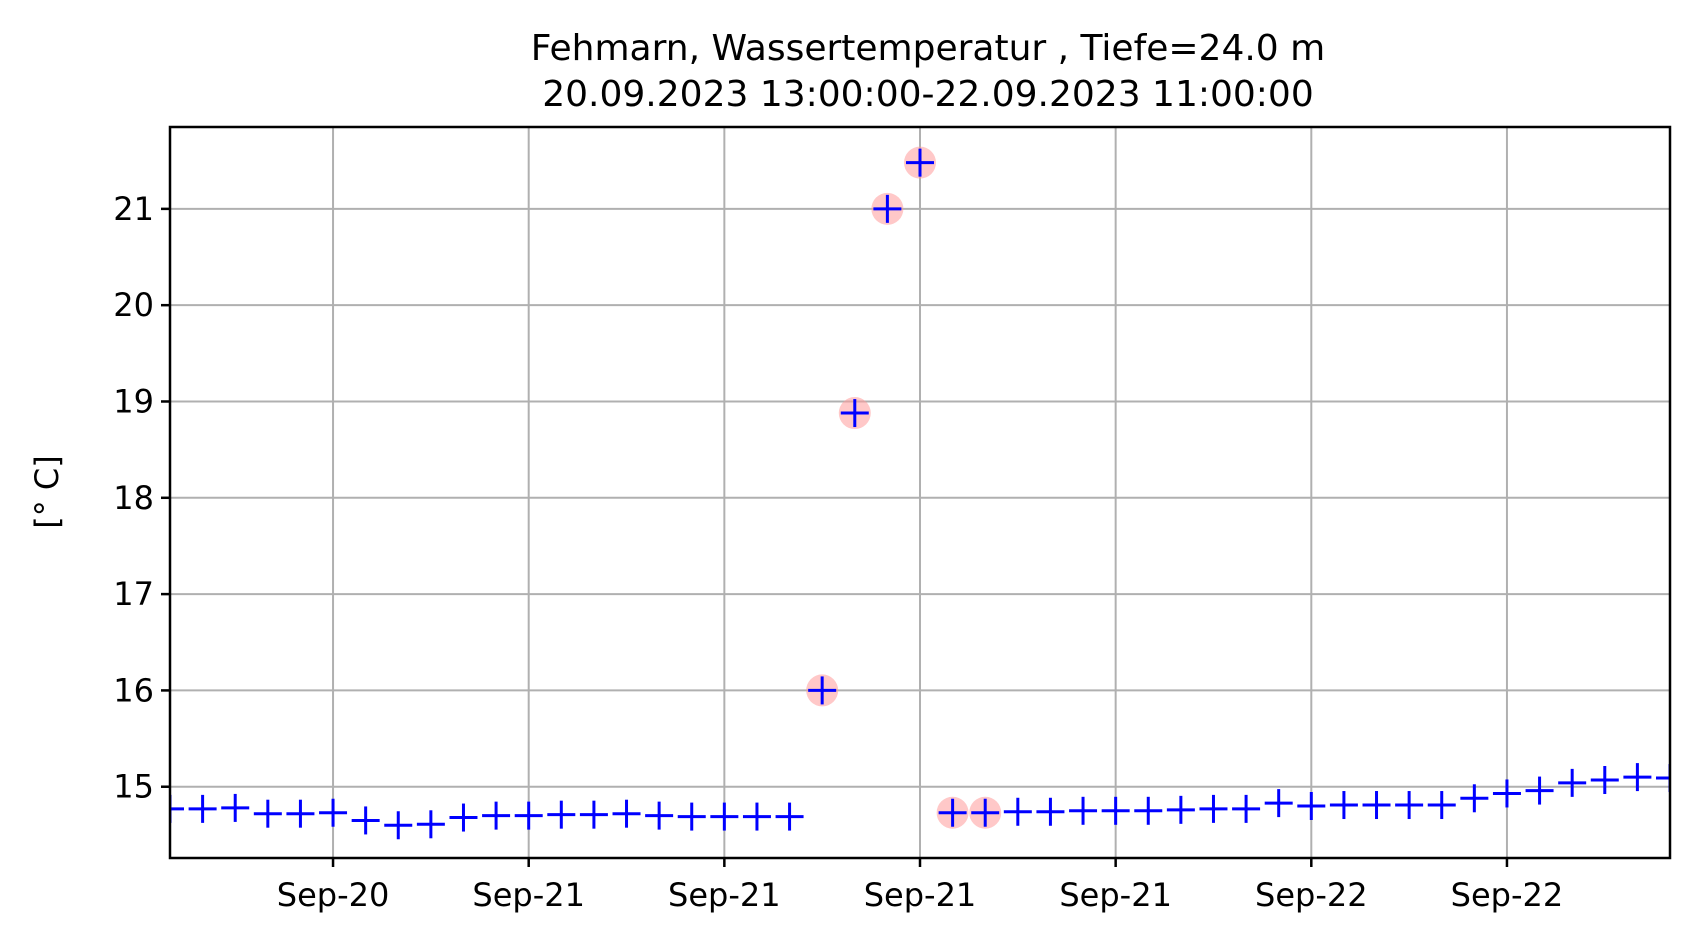  Describe the element at coordinates (47, 491) in the screenshot. I see `y-axis-label: [° C]` at that location.